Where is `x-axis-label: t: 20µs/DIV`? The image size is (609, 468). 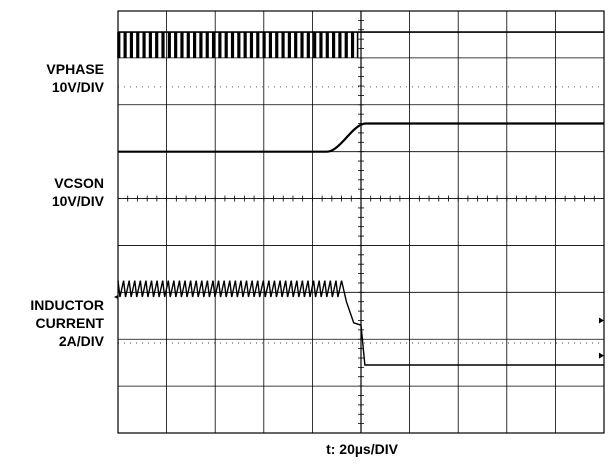
x-axis-label: t: 20µs/DIV is located at coordinates (362, 449).